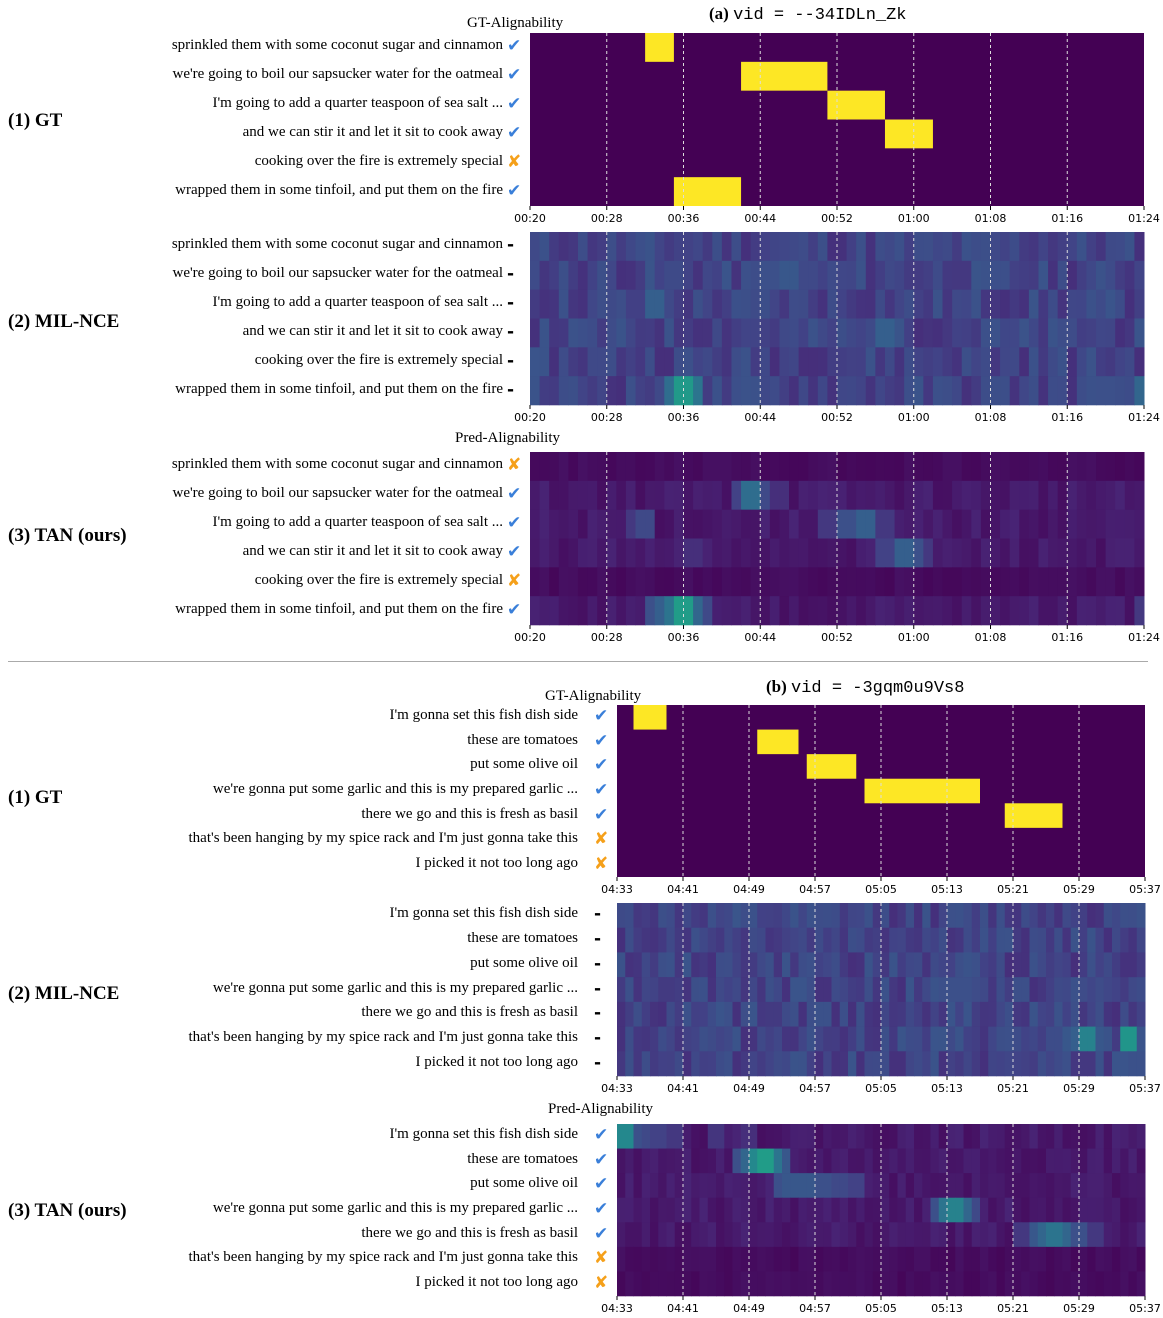  Describe the element at coordinates (598, 963) in the screenshot. I see `dash-icon: -` at that location.